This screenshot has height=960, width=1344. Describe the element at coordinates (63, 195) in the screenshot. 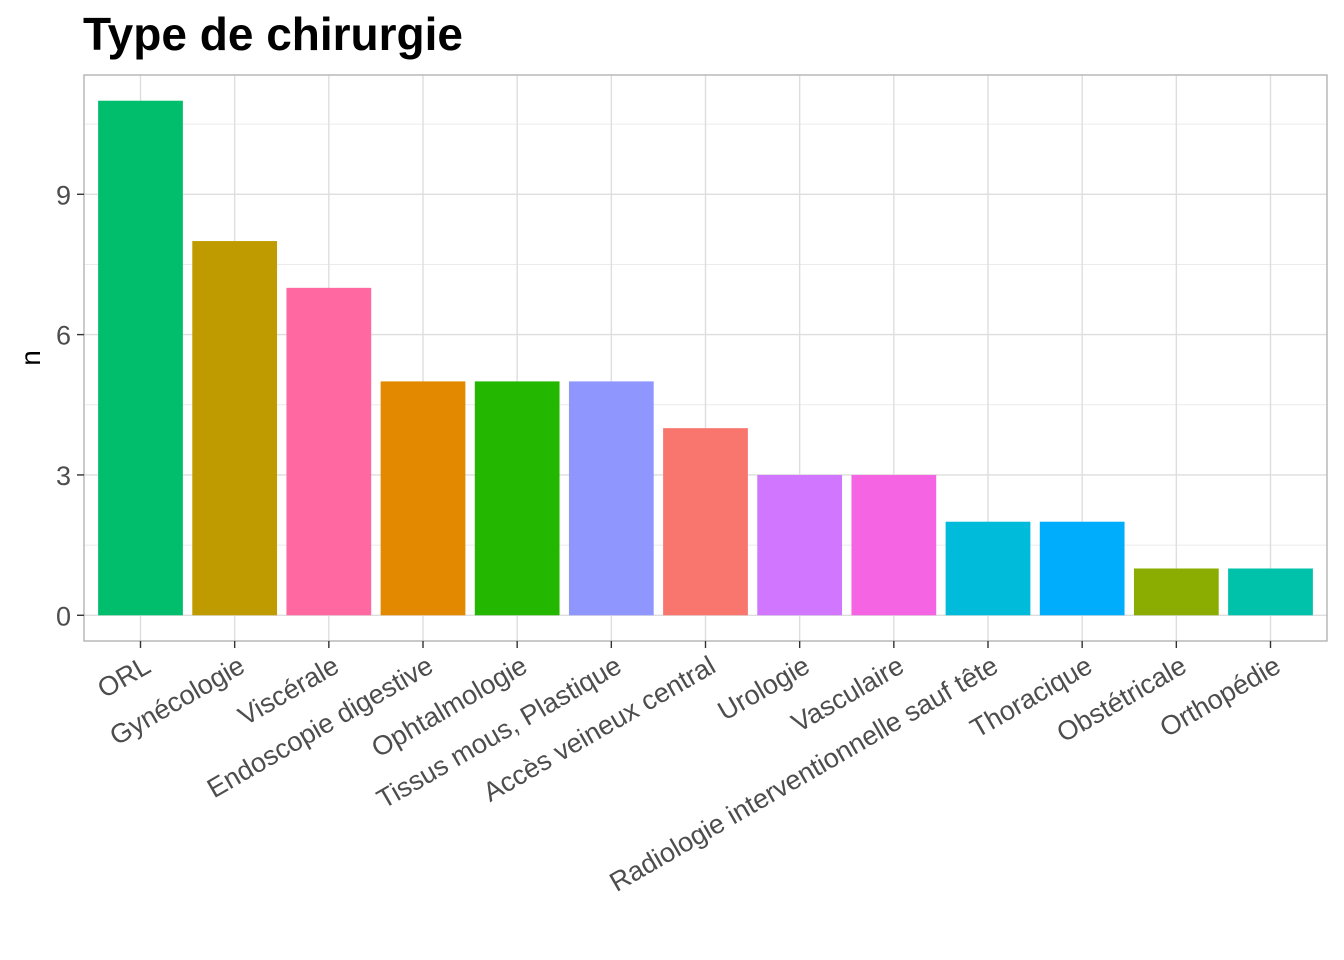

I see `y-tick-label: 9` at that location.